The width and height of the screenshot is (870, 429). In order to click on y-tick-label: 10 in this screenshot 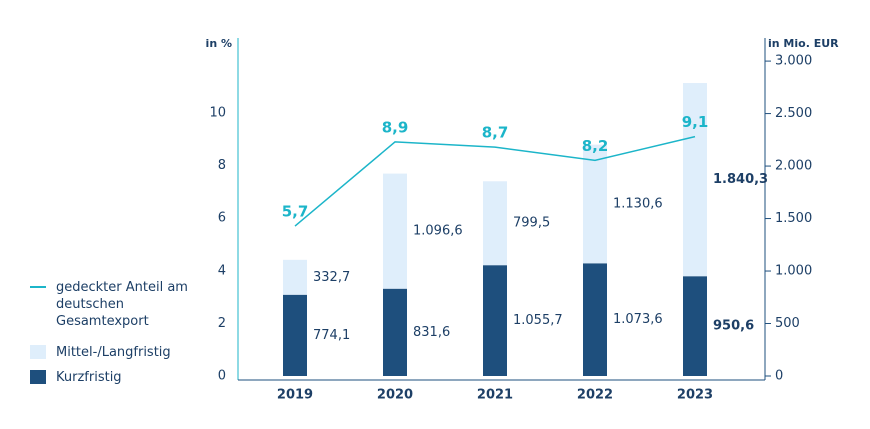, I will do `click(217, 112)`.